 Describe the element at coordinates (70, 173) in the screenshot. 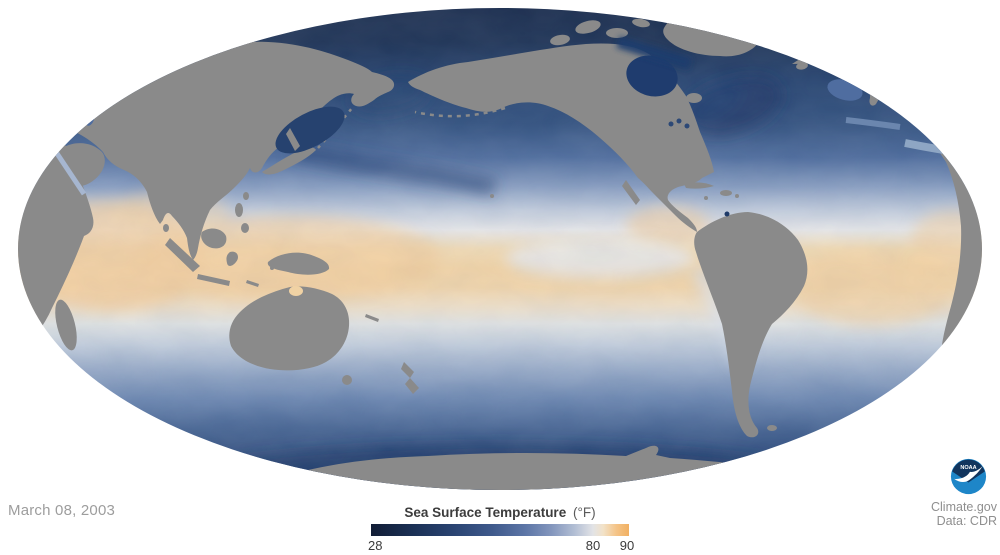

I see `sea-red` at that location.